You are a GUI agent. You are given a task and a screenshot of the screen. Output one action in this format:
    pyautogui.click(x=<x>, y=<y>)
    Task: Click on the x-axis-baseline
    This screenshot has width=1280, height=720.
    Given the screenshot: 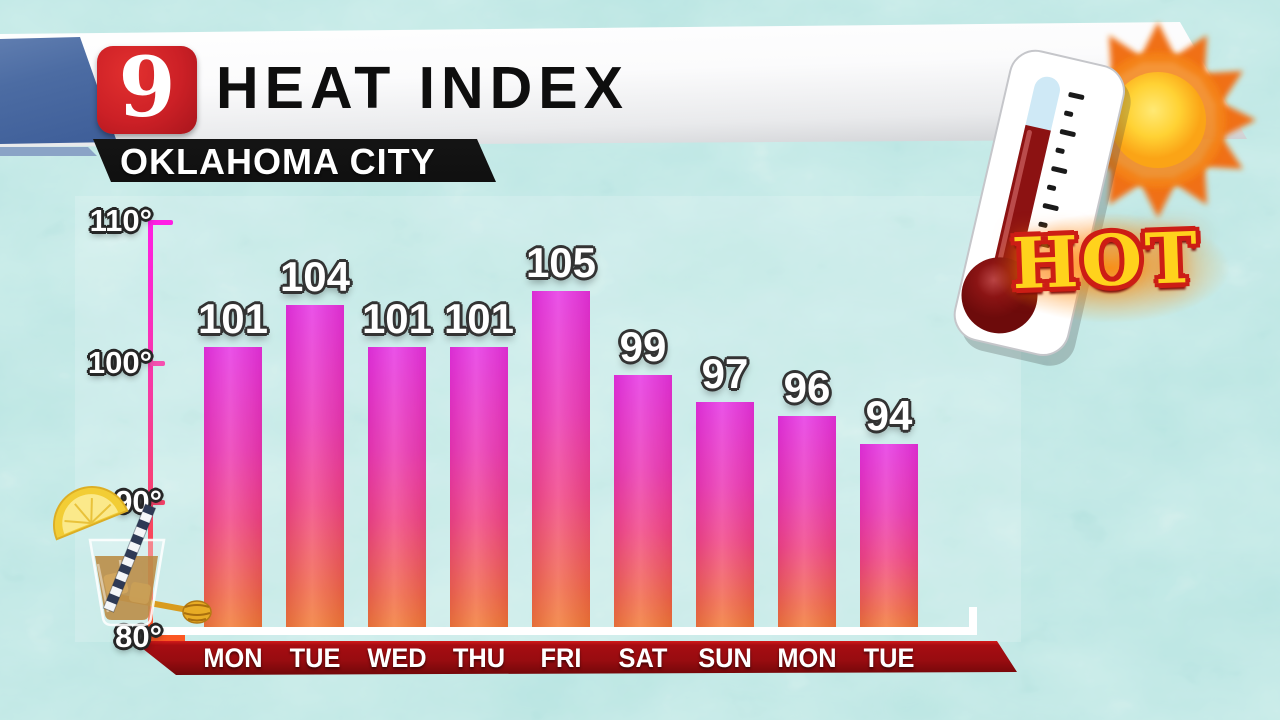 What is the action you would take?
    pyautogui.click(x=564, y=631)
    